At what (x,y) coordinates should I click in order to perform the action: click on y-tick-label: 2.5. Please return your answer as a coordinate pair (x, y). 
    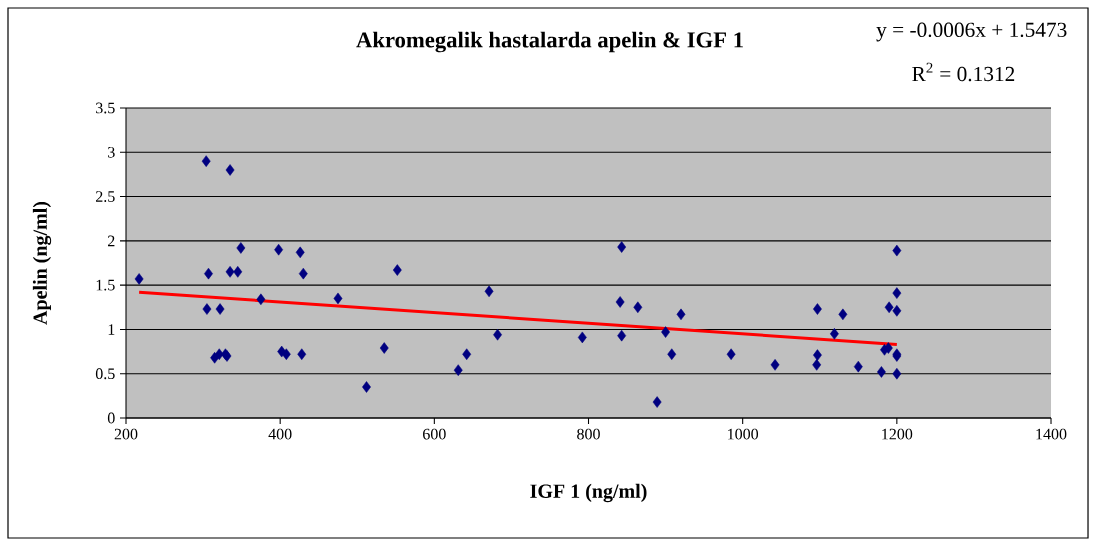
    Looking at the image, I should click on (105, 196).